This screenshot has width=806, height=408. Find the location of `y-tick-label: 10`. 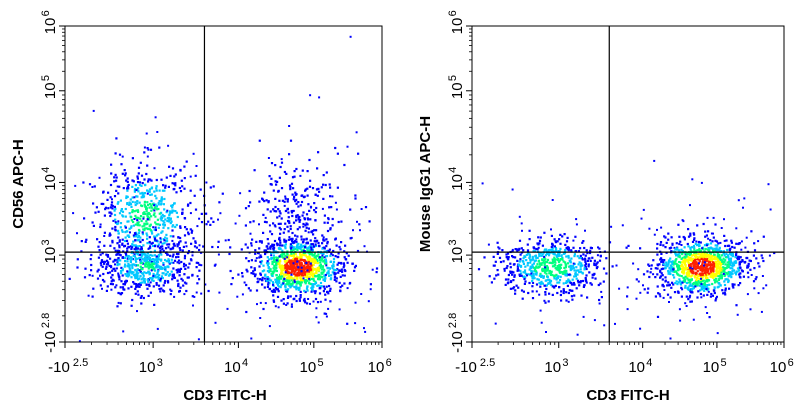

y-tick-label: 10 is located at coordinates (457, 182).